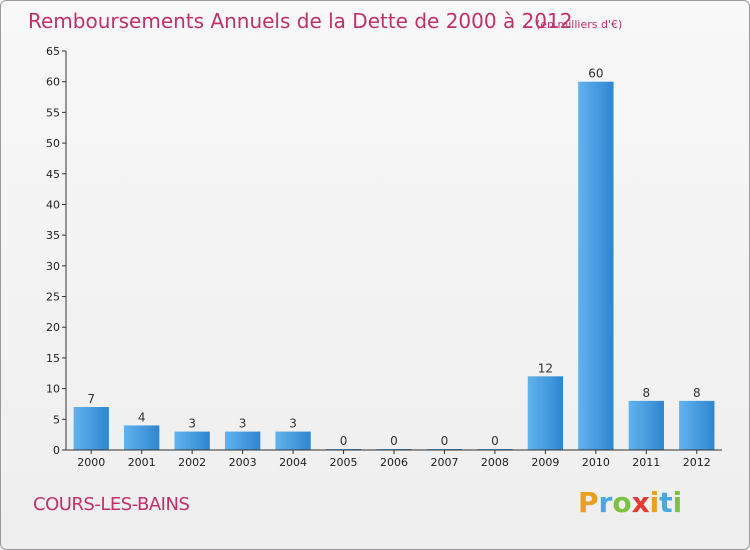 This screenshot has height=550, width=750. What do you see at coordinates (53, 143) in the screenshot?
I see `y-tick-label: 50` at bounding box center [53, 143].